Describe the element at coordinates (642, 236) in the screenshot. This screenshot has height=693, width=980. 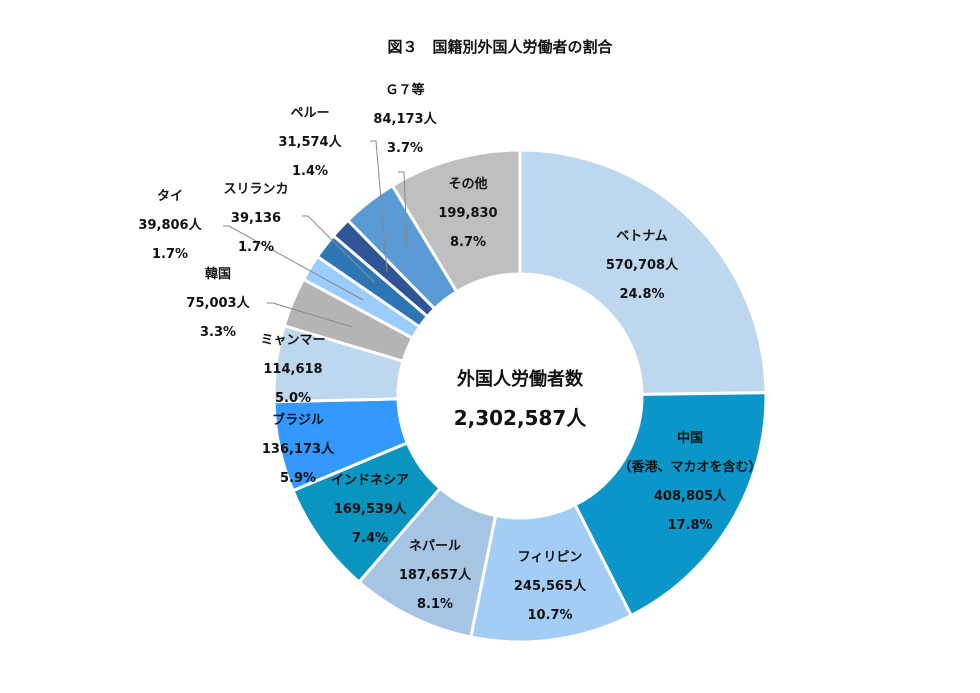
I see `label-name: ベトナム` at that location.